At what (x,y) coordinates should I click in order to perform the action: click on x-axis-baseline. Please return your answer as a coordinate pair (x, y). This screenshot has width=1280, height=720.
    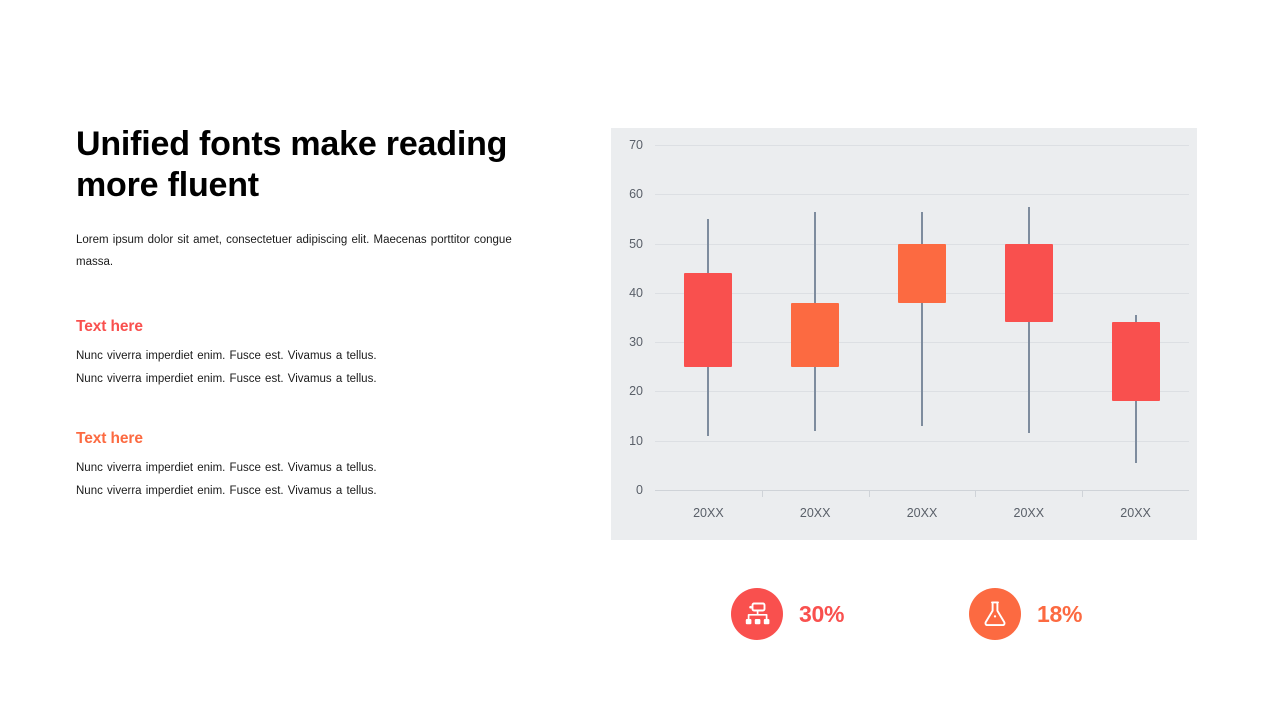
    Looking at the image, I should click on (922, 490).